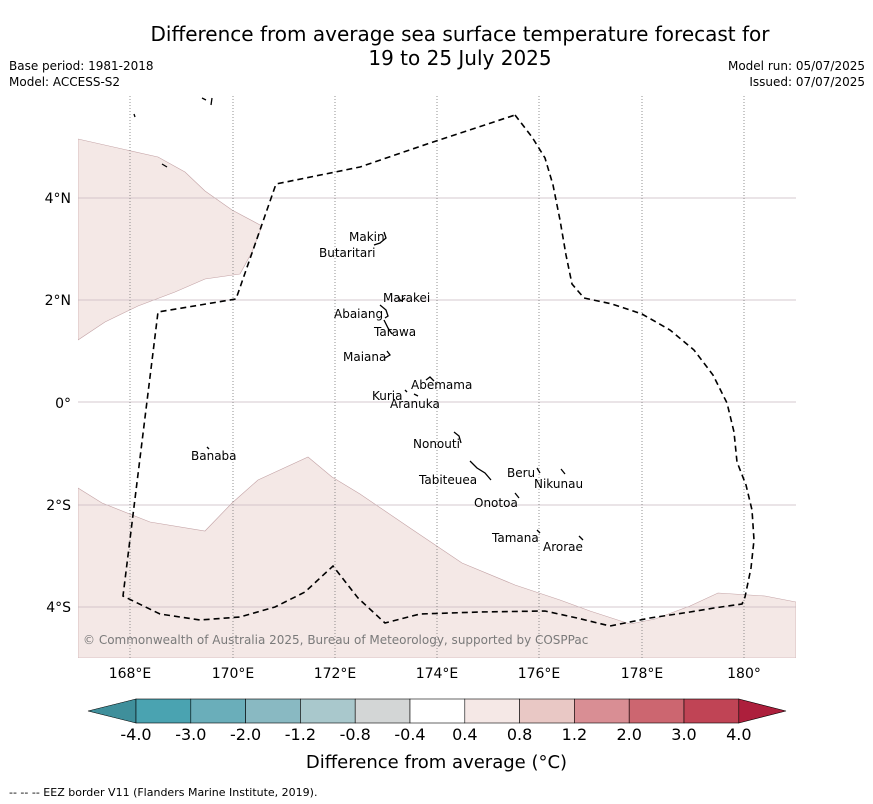 This screenshot has height=804, width=873. I want to click on banaba-island, so click(208, 448).